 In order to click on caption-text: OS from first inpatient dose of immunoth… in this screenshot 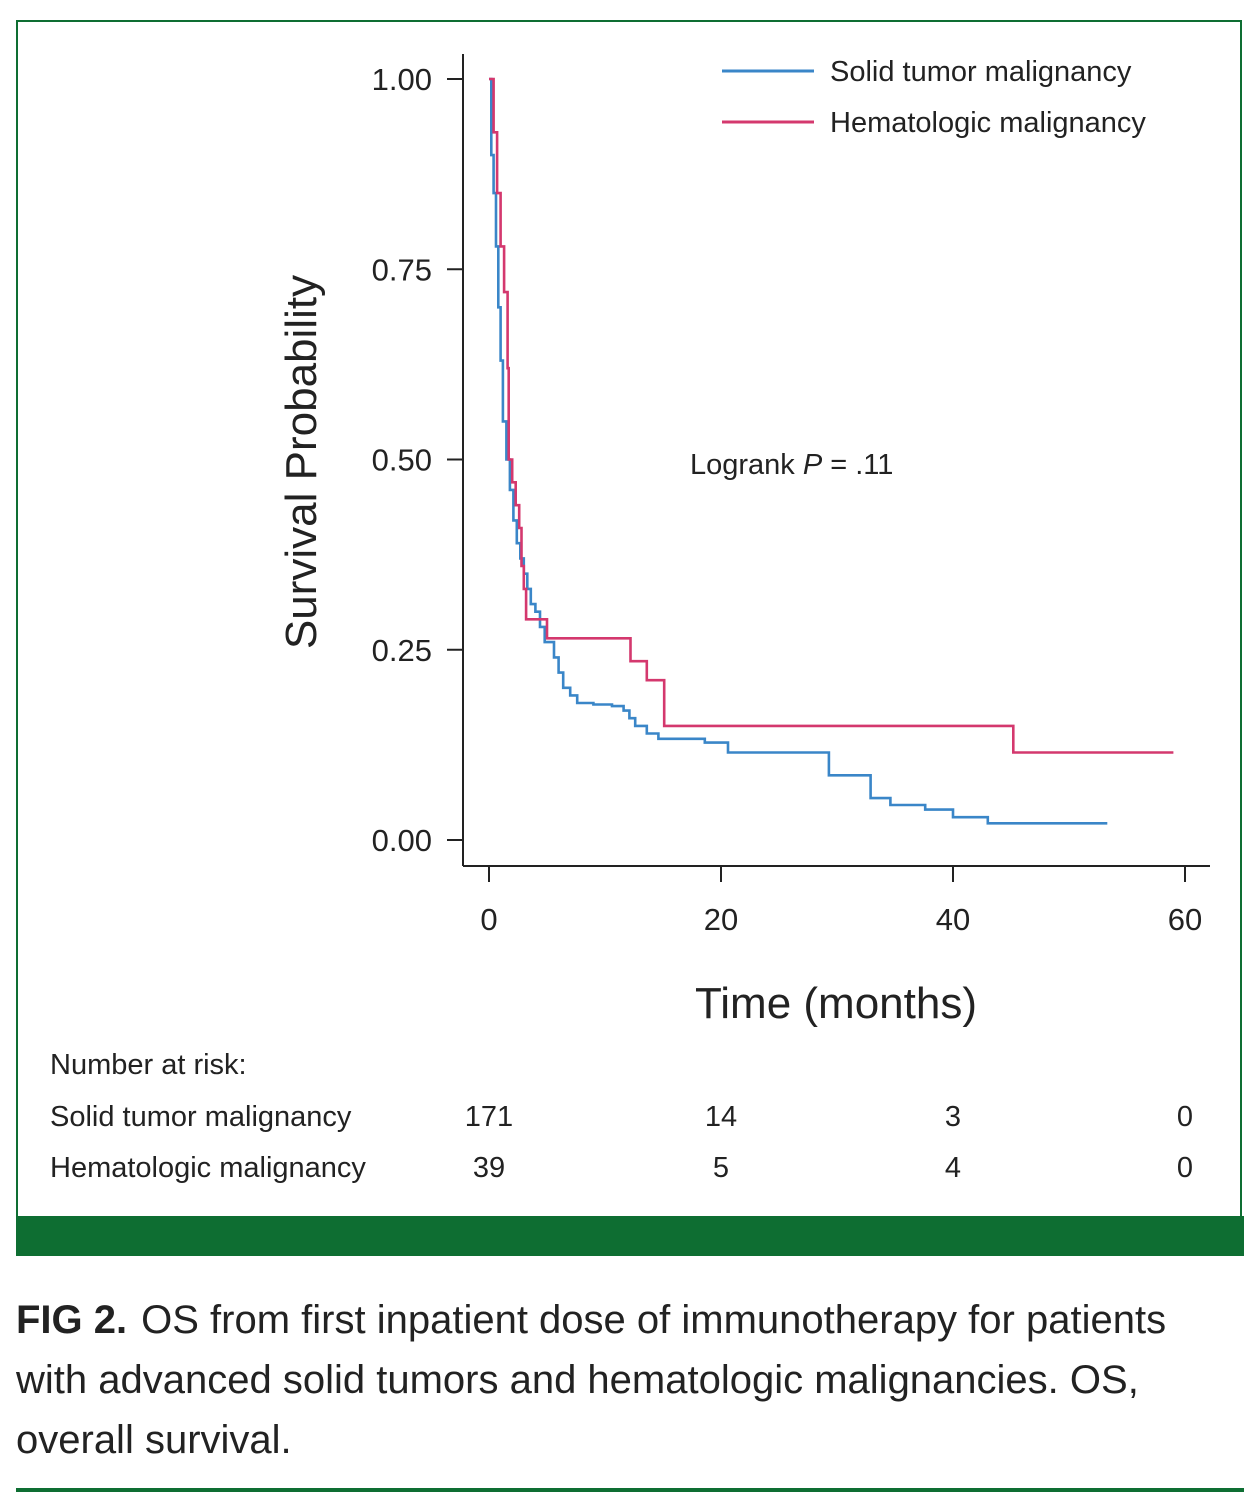, I will do `click(591, 1380)`.